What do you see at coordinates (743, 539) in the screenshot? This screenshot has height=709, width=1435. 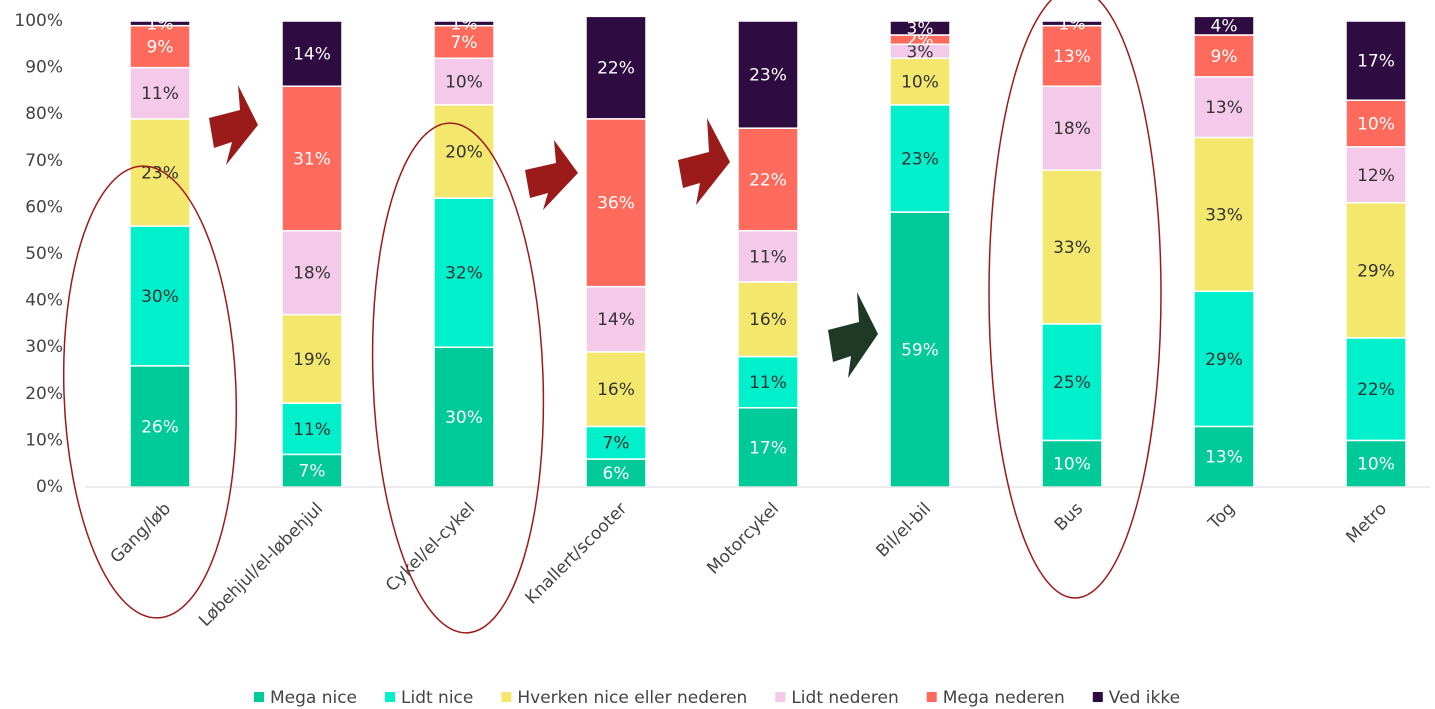 I see `x-tick-label: Motorcykel` at bounding box center [743, 539].